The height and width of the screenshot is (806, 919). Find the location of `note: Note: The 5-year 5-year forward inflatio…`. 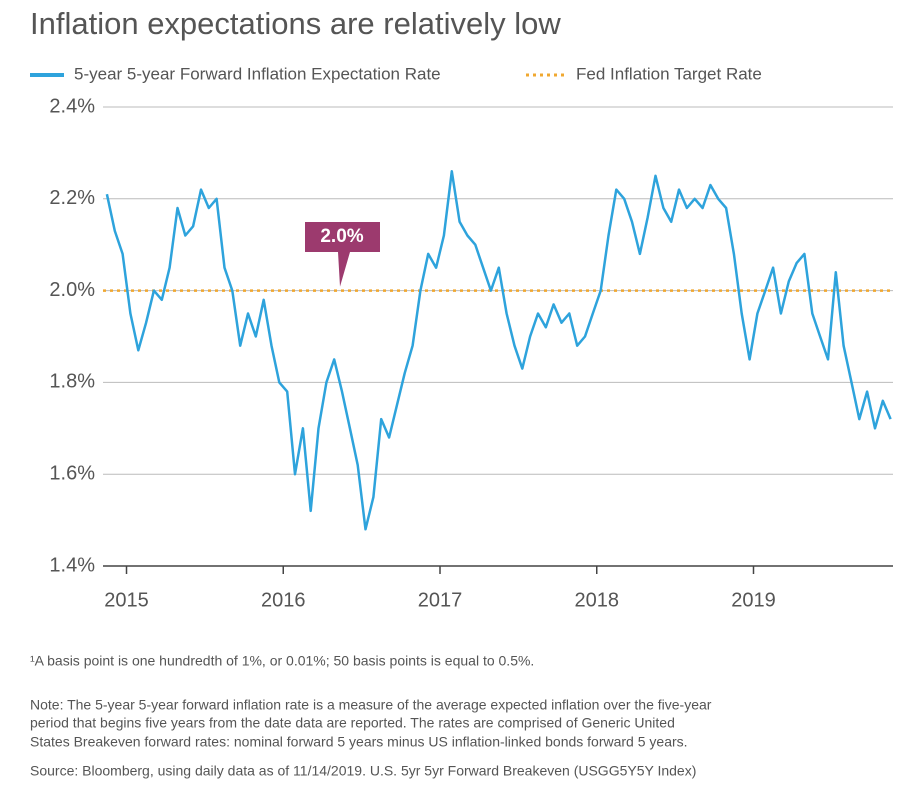

note: Note: The 5-year 5-year forward inflatio… is located at coordinates (371, 705).